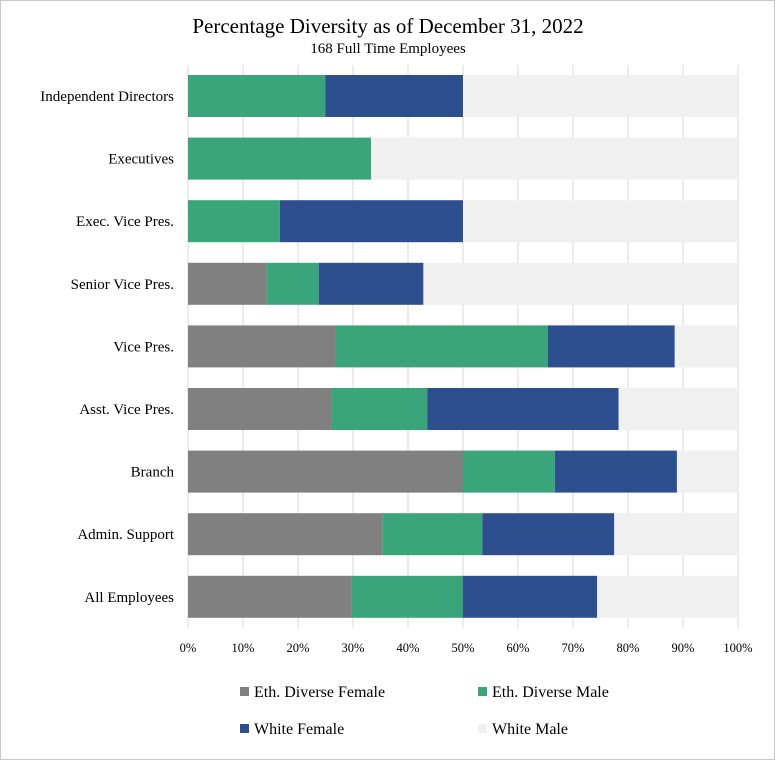 This screenshot has height=760, width=775. What do you see at coordinates (573, 648) in the screenshot?
I see `x-tick-label: 70%` at bounding box center [573, 648].